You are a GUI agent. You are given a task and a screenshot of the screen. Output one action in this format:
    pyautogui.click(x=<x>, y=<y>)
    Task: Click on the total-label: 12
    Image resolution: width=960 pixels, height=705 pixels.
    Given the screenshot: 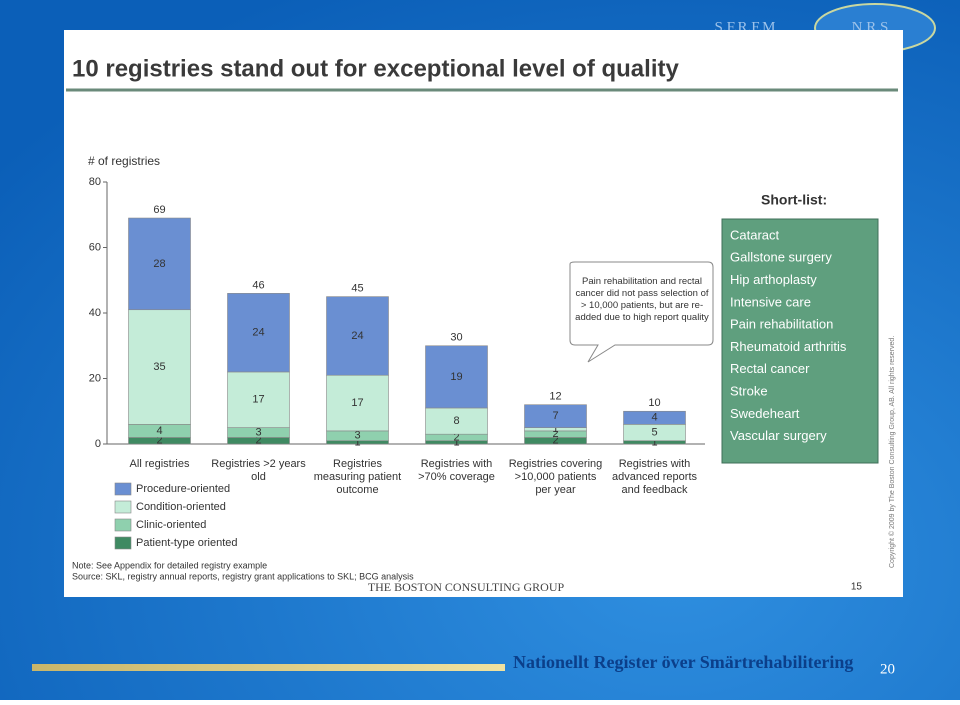 What is the action you would take?
    pyautogui.click(x=555, y=397)
    